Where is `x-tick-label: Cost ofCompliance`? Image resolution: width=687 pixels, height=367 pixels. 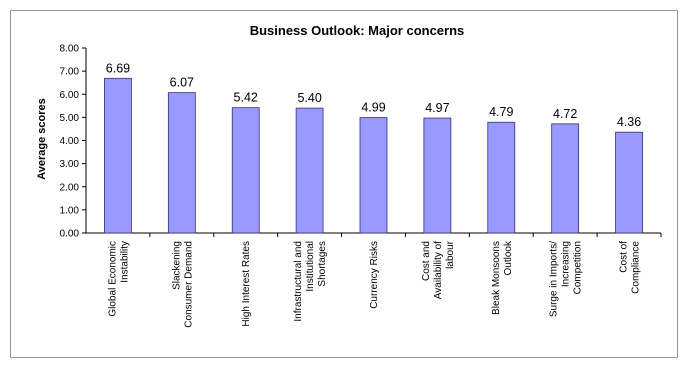 x-tick-label: Cost ofCompliance is located at coordinates (630, 267).